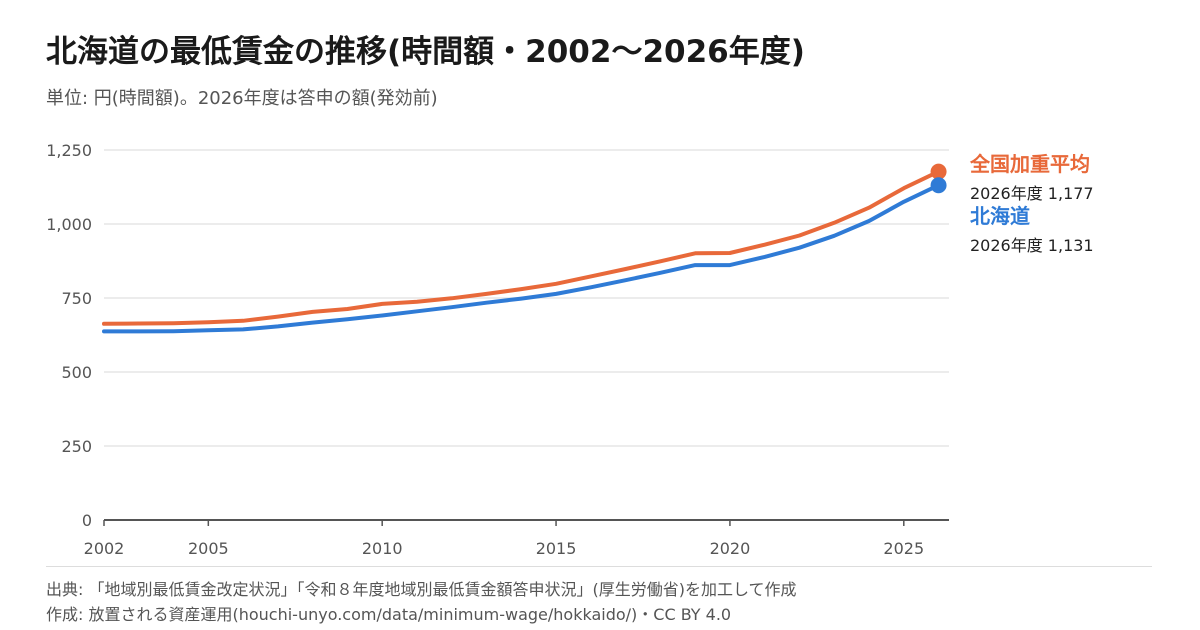 This screenshot has height=630, width=1200. What do you see at coordinates (903, 548) in the screenshot?
I see `x-tick-label: 2025` at bounding box center [903, 548].